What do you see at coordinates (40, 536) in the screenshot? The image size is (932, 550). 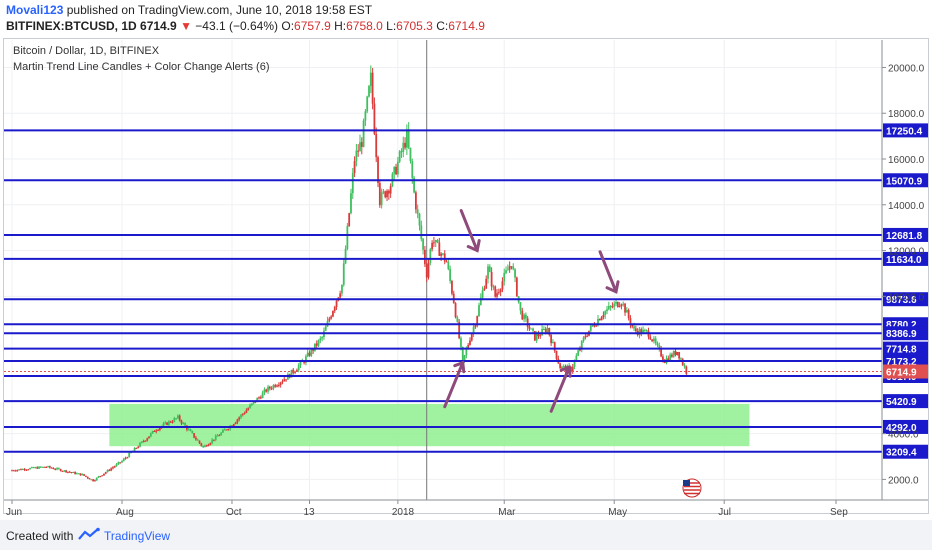 I see `created-with-text: Created with` at bounding box center [40, 536].